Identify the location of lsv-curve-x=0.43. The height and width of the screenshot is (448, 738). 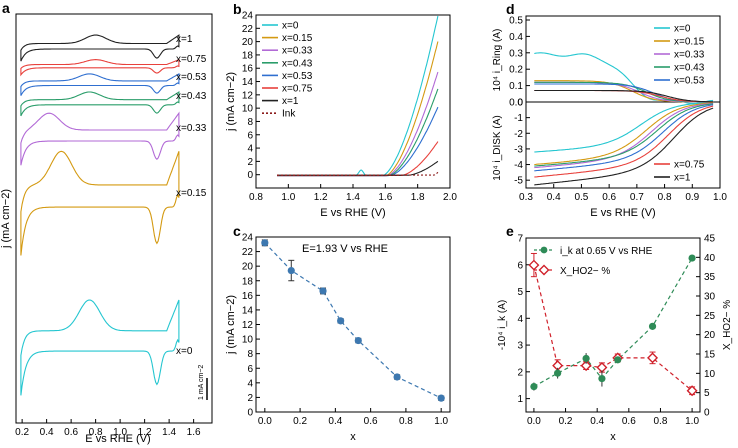
(358, 132).